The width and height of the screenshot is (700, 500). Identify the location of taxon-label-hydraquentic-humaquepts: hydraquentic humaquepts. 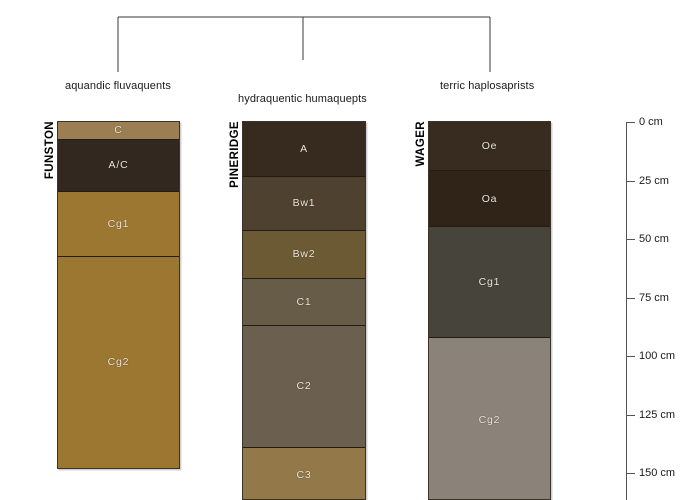
(302, 99).